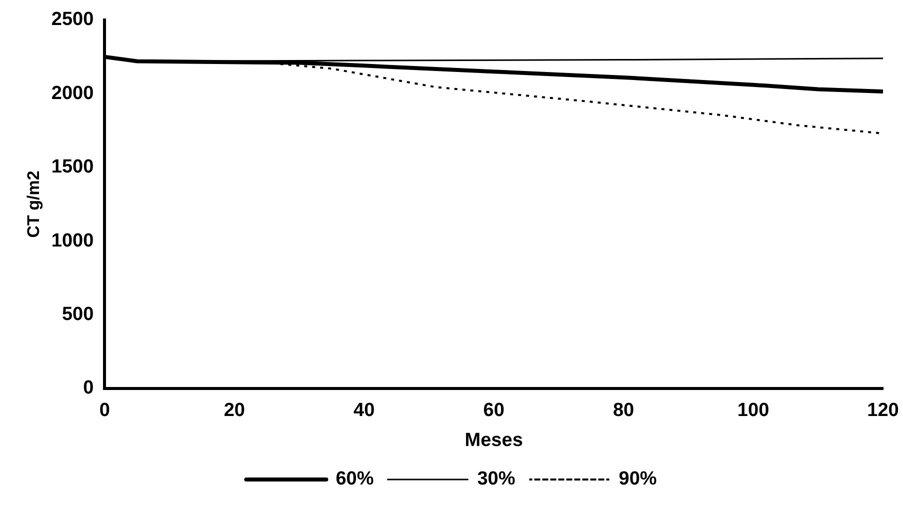 This screenshot has width=903, height=509. Describe the element at coordinates (364, 411) in the screenshot. I see `x-tick-label: 40` at that location.